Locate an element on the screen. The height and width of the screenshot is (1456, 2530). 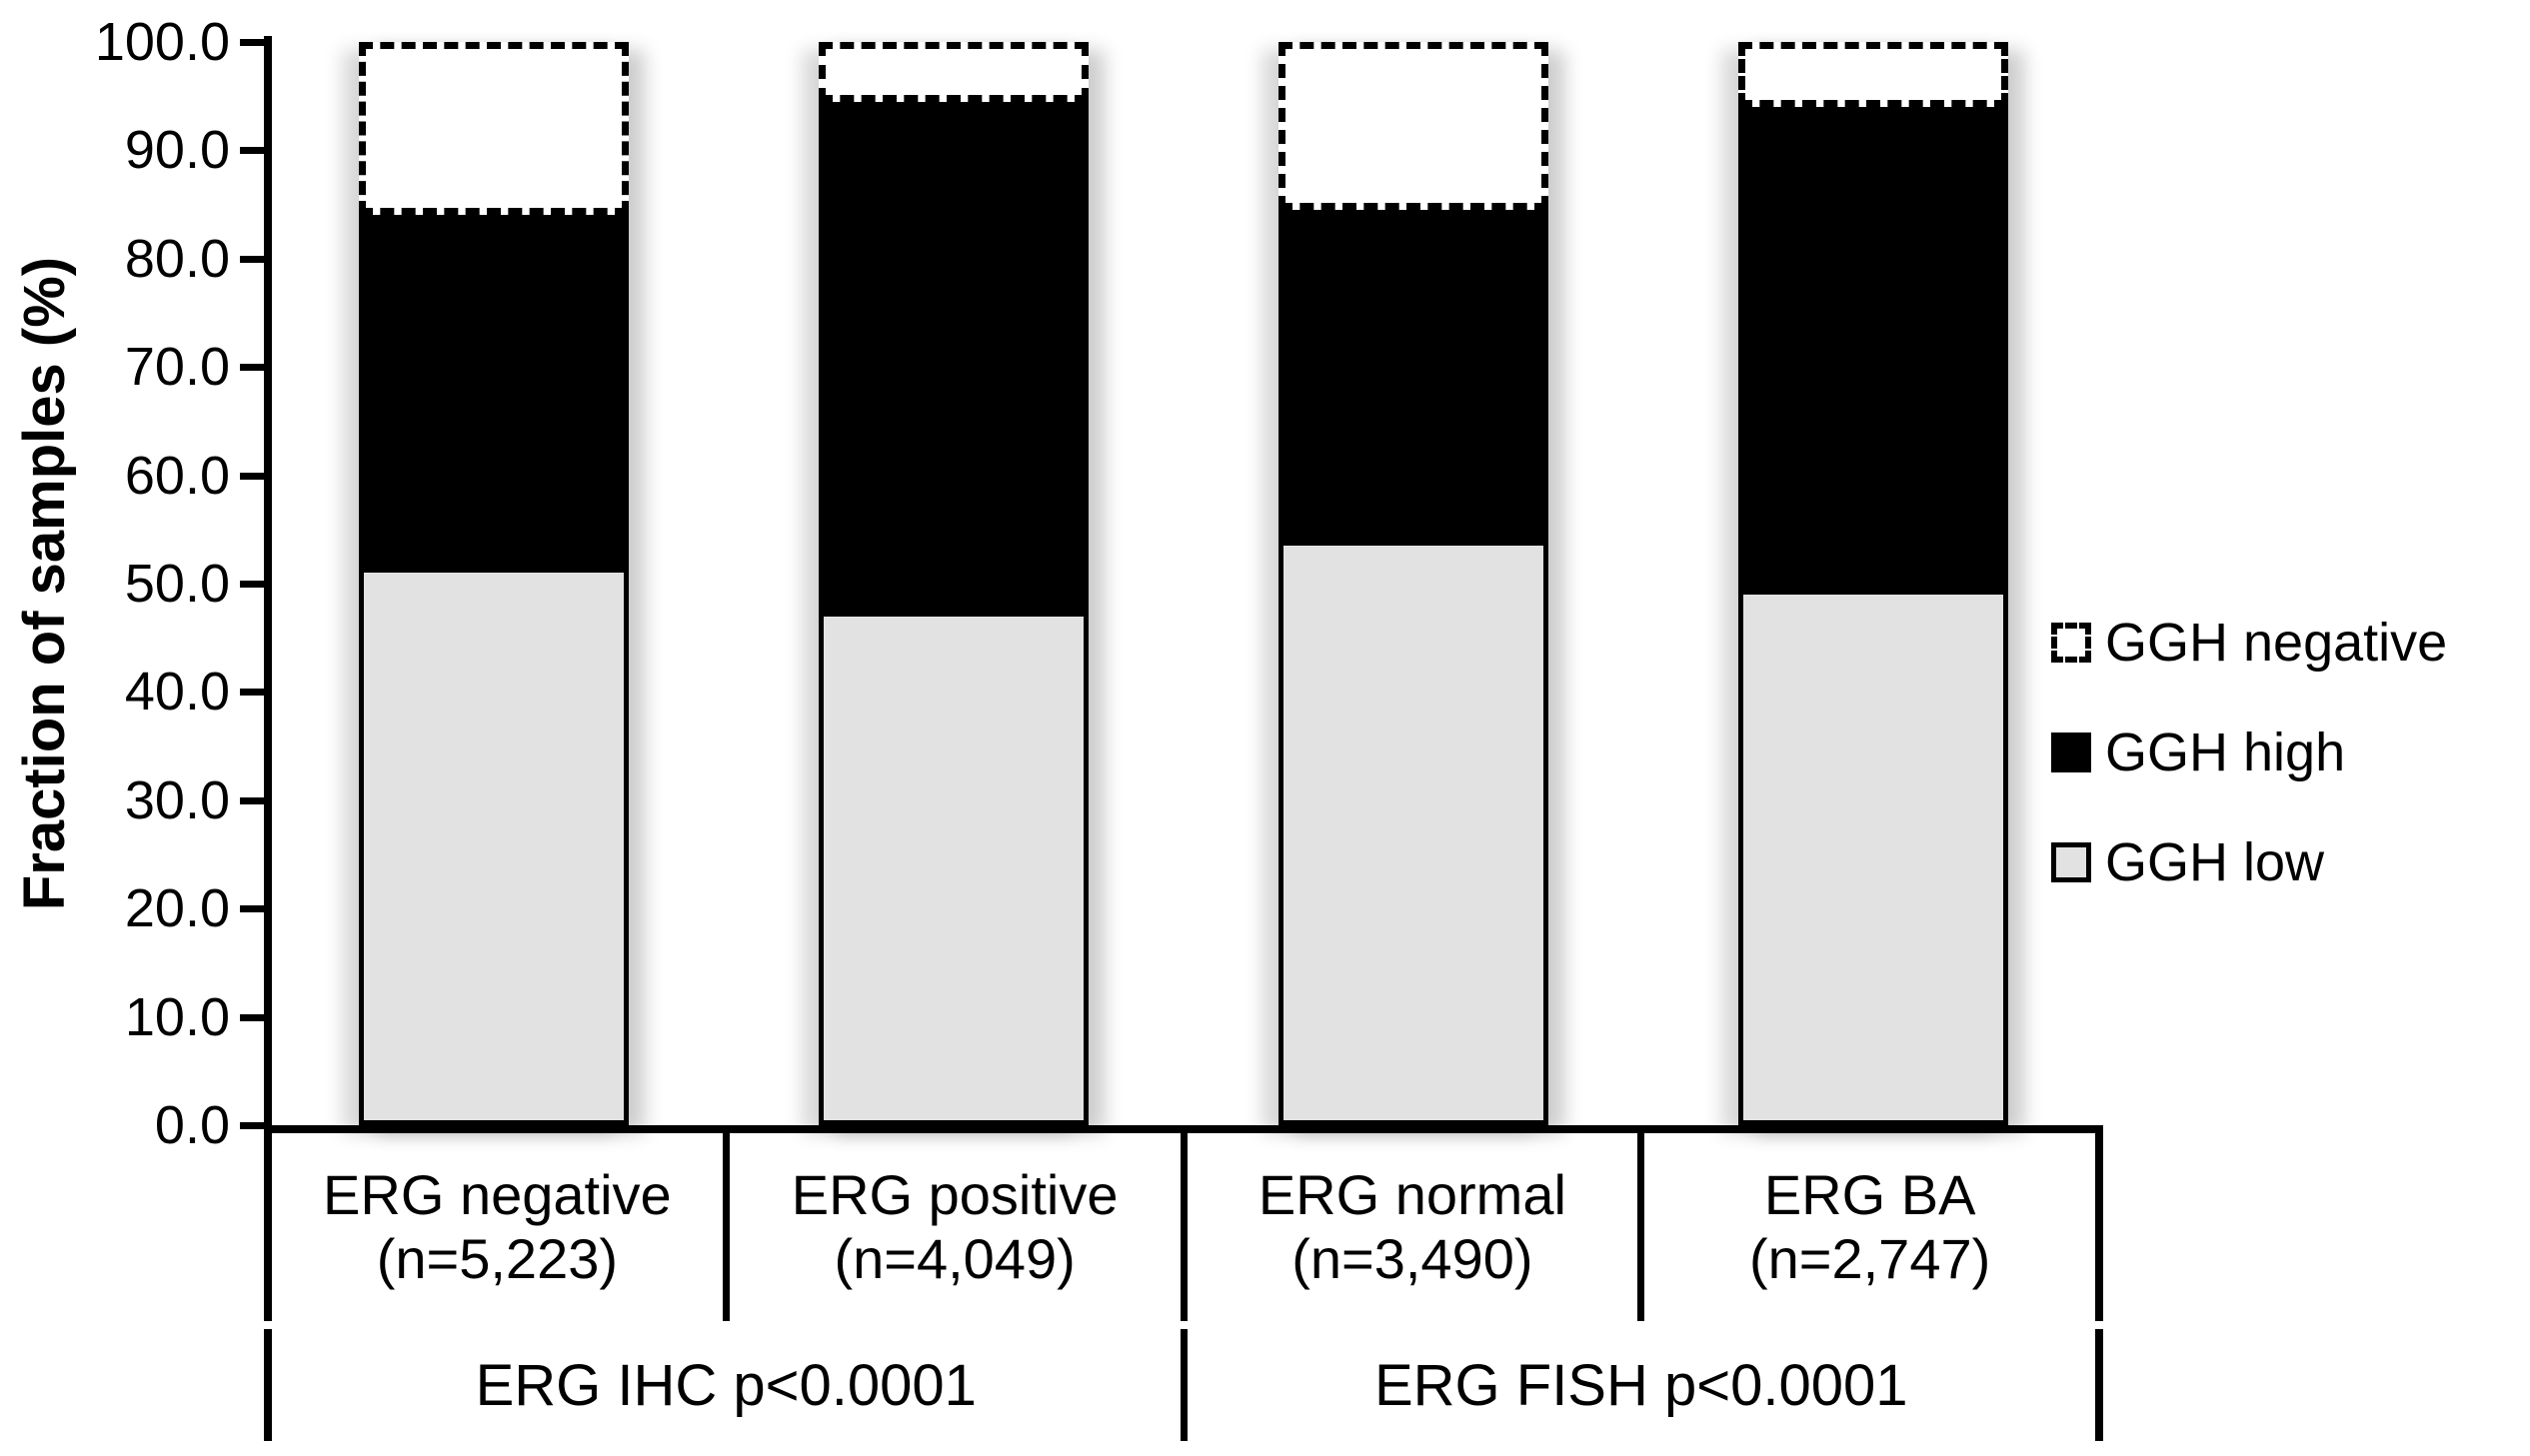
category-cell-erg-positive: ERG positive (n=4,049) is located at coordinates (959, 1227).